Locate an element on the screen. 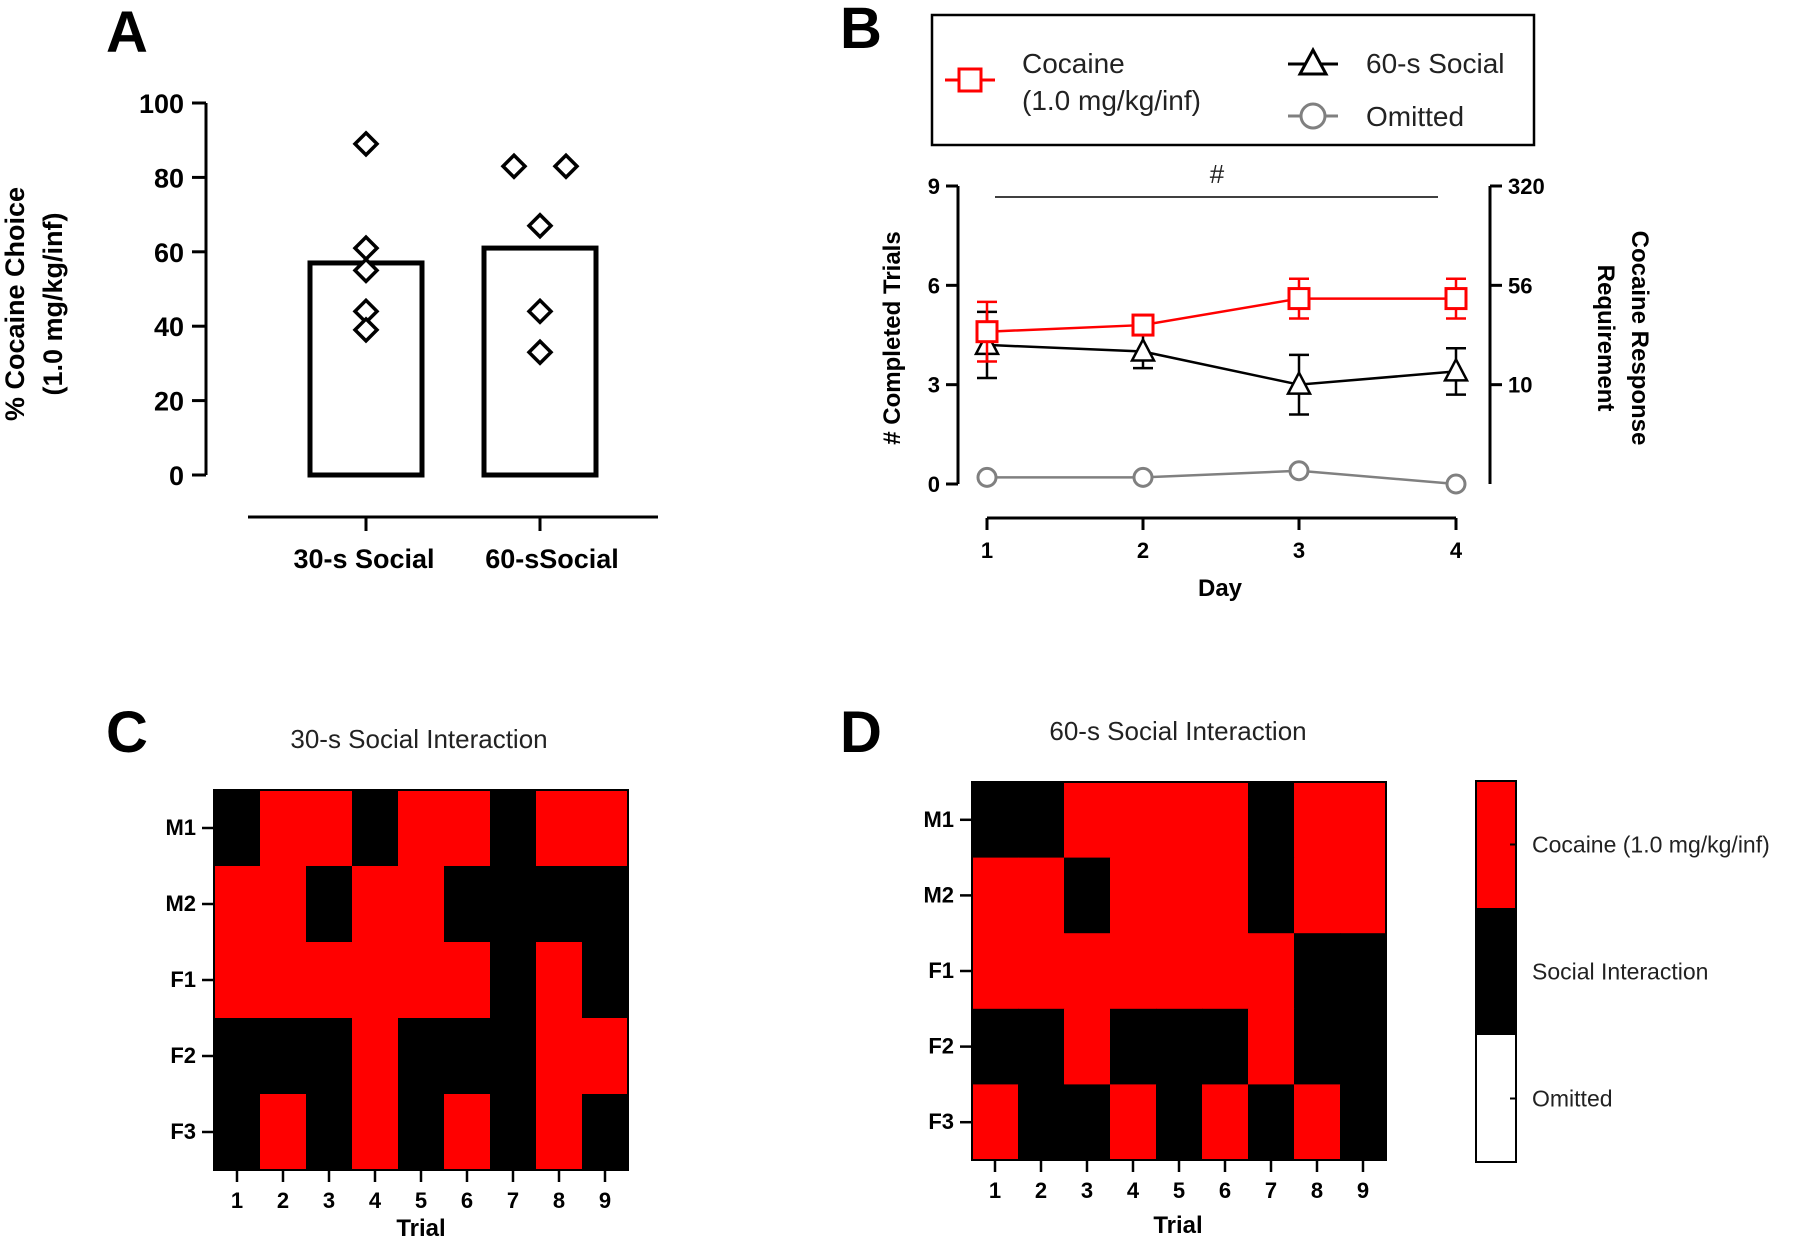  d-xtick-label: 9 is located at coordinates (1363, 1190).